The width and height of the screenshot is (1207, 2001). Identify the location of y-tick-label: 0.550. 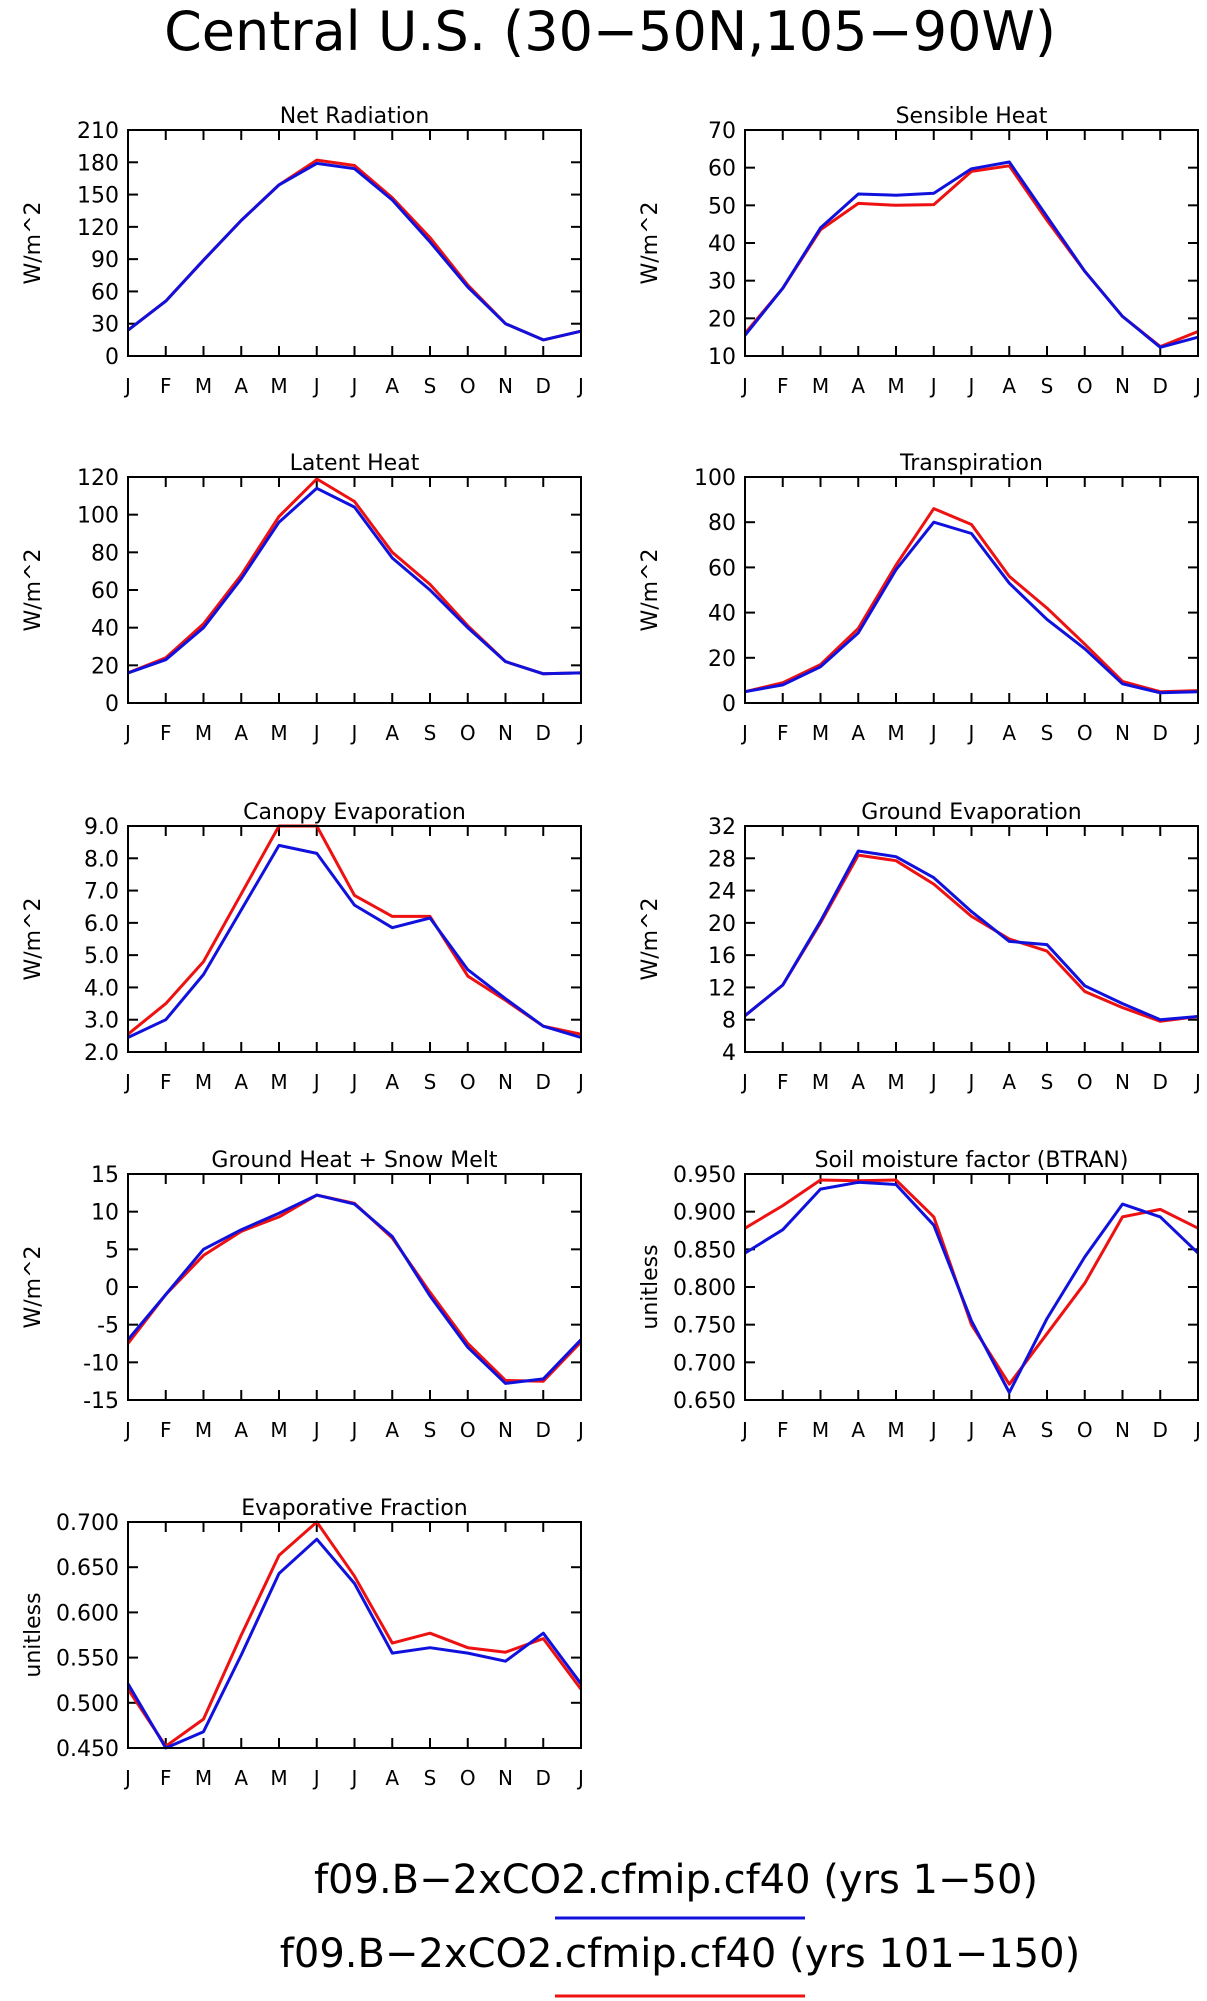
(87, 1659).